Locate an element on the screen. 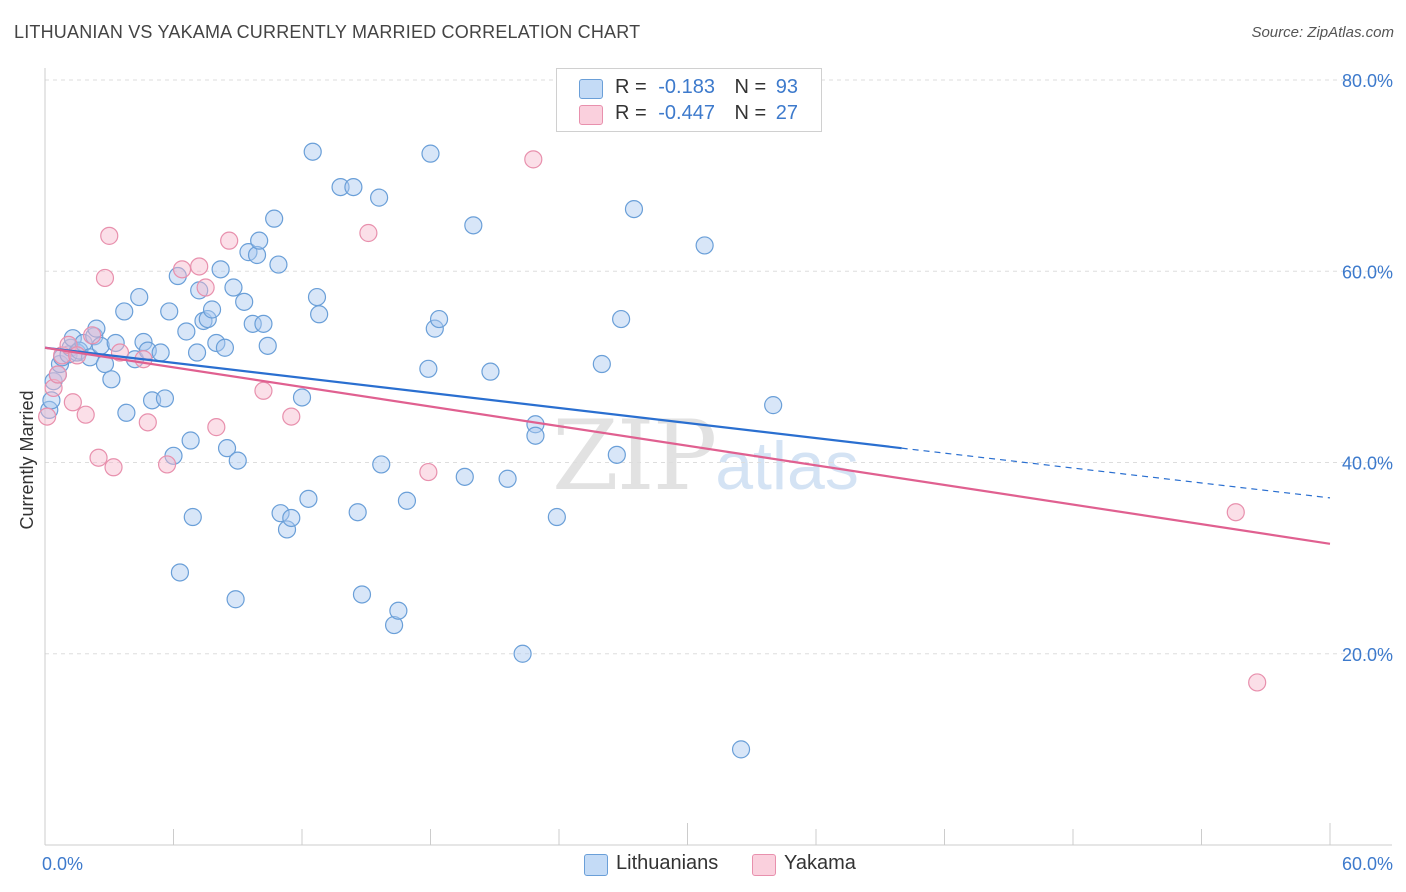  bottom-swatch-yakama is located at coordinates (764, 865).